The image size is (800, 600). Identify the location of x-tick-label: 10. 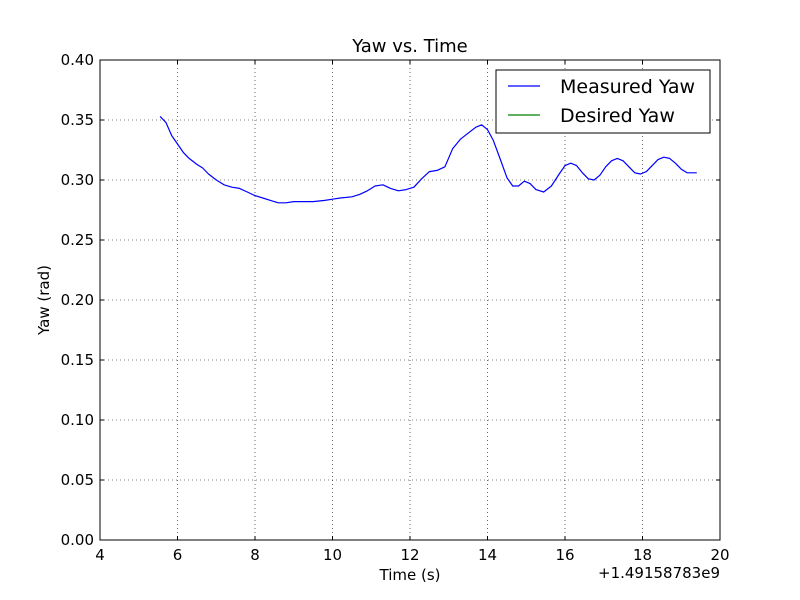
(332, 555).